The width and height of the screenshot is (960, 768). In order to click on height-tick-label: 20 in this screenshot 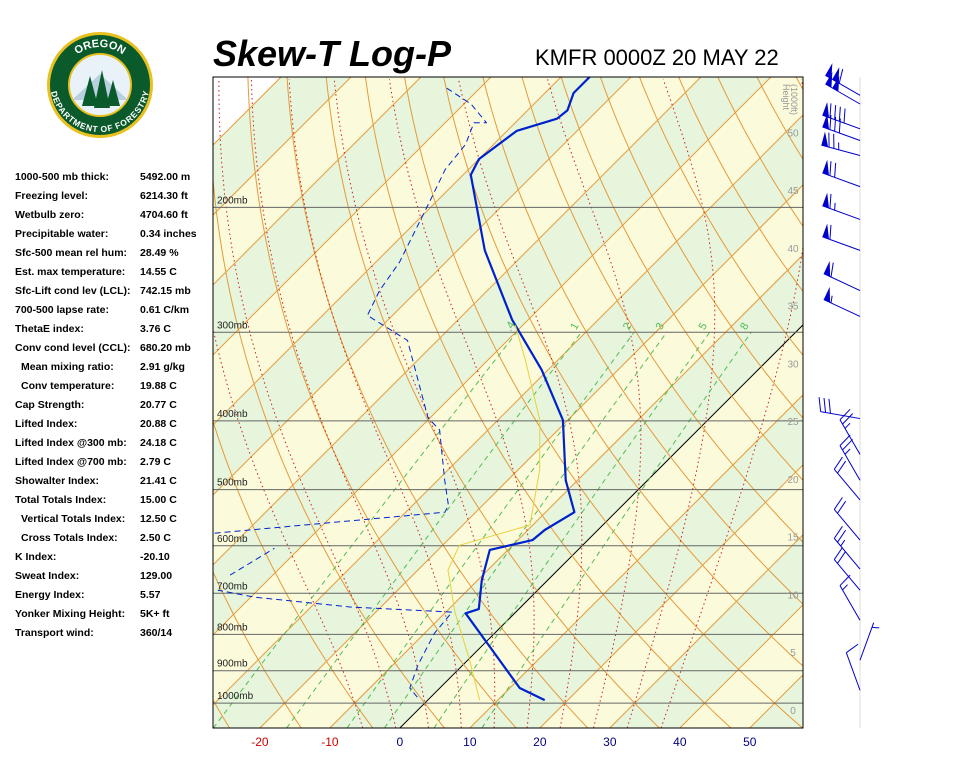, I will do `click(793, 480)`.